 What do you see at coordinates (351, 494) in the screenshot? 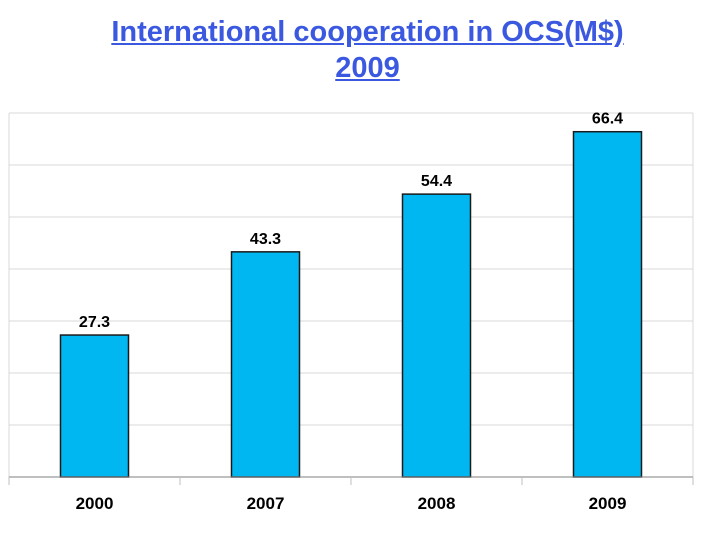
I see `x-axis: 2000 2007 2008 2009` at bounding box center [351, 494].